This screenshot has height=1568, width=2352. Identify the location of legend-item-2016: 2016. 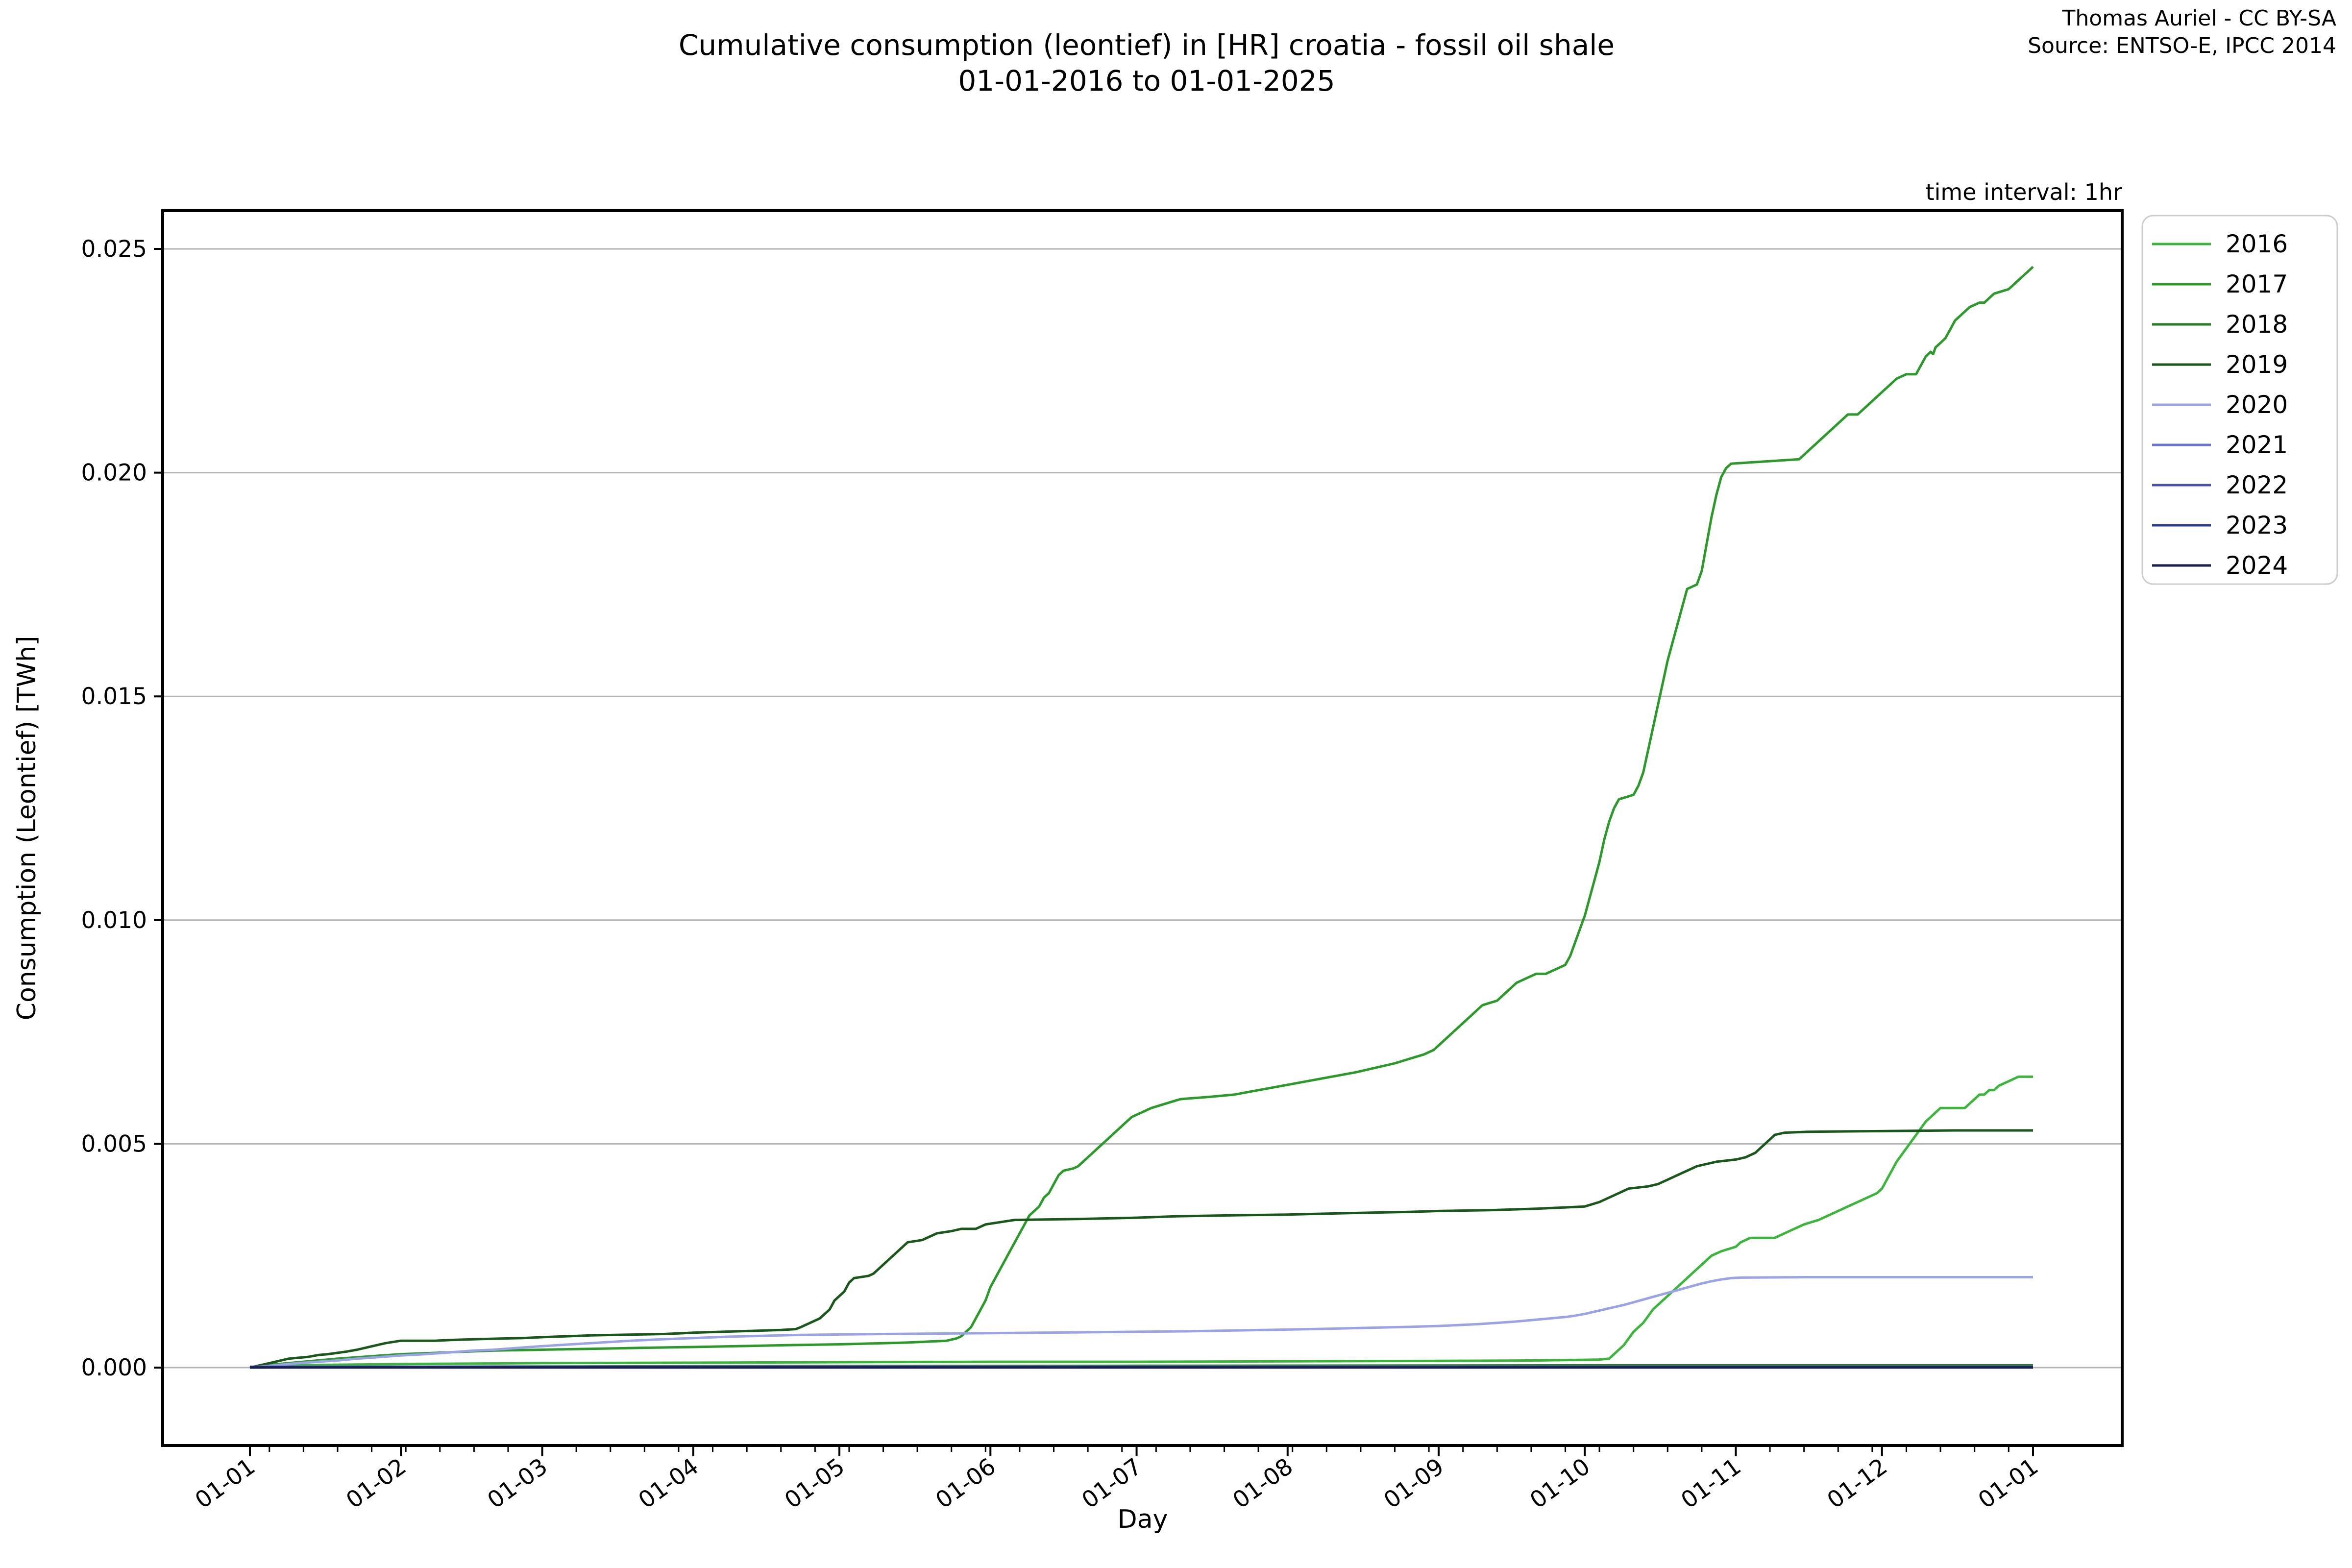
(2220, 244).